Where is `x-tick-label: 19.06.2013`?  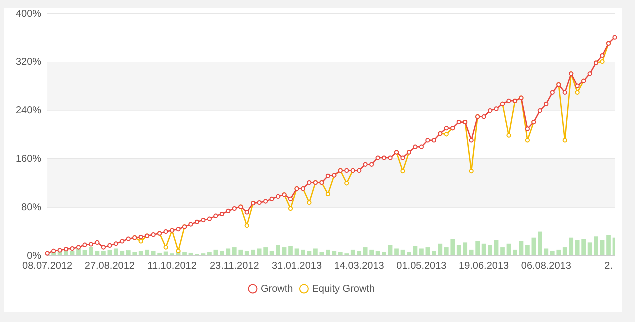
x-tick-label: 19.06.2013 is located at coordinates (484, 266).